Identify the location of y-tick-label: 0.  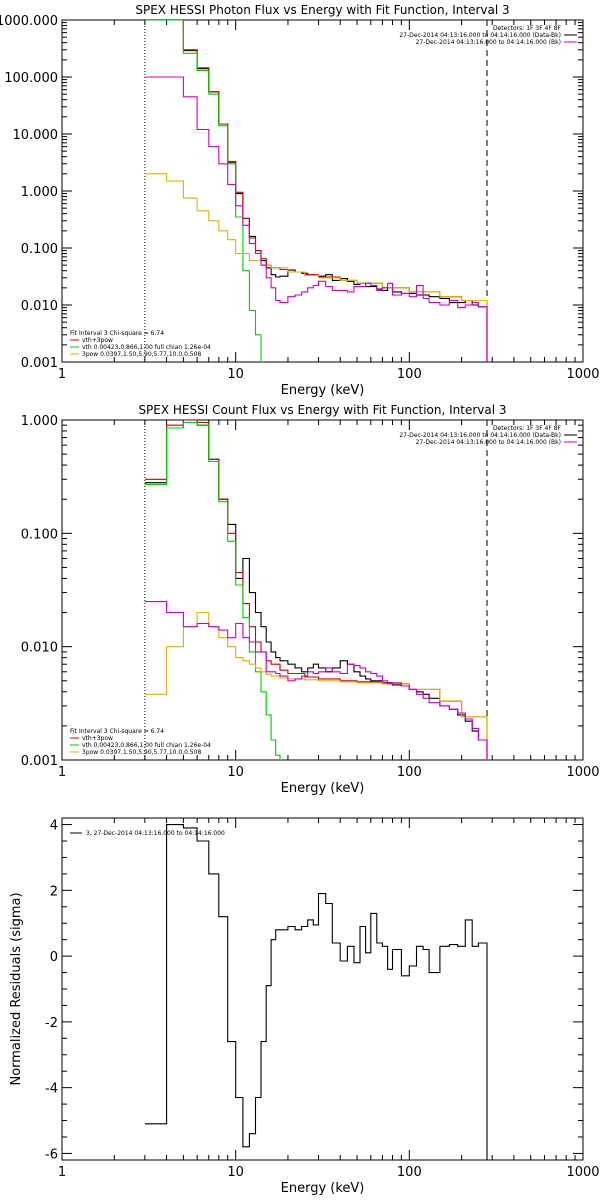
(54, 957).